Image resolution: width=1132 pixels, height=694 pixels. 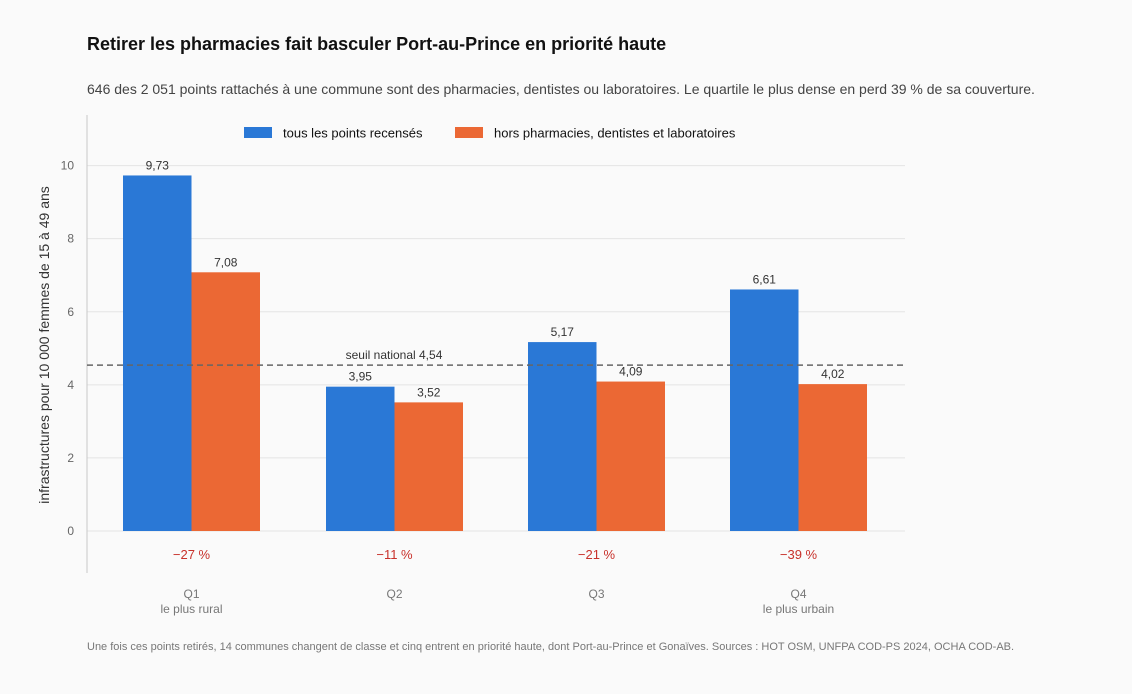 What do you see at coordinates (158, 165) in the screenshot?
I see `bar-value-label: 9,73` at bounding box center [158, 165].